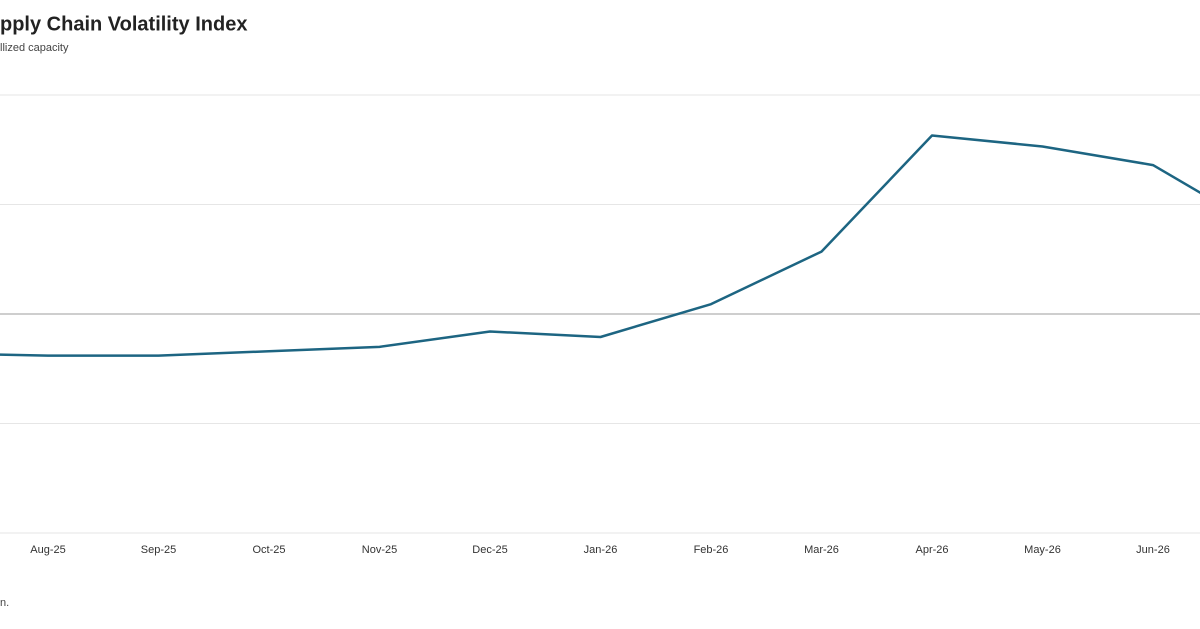 This screenshot has height=629, width=1200. What do you see at coordinates (821, 550) in the screenshot?
I see `x-tick-label: Mar-26` at bounding box center [821, 550].